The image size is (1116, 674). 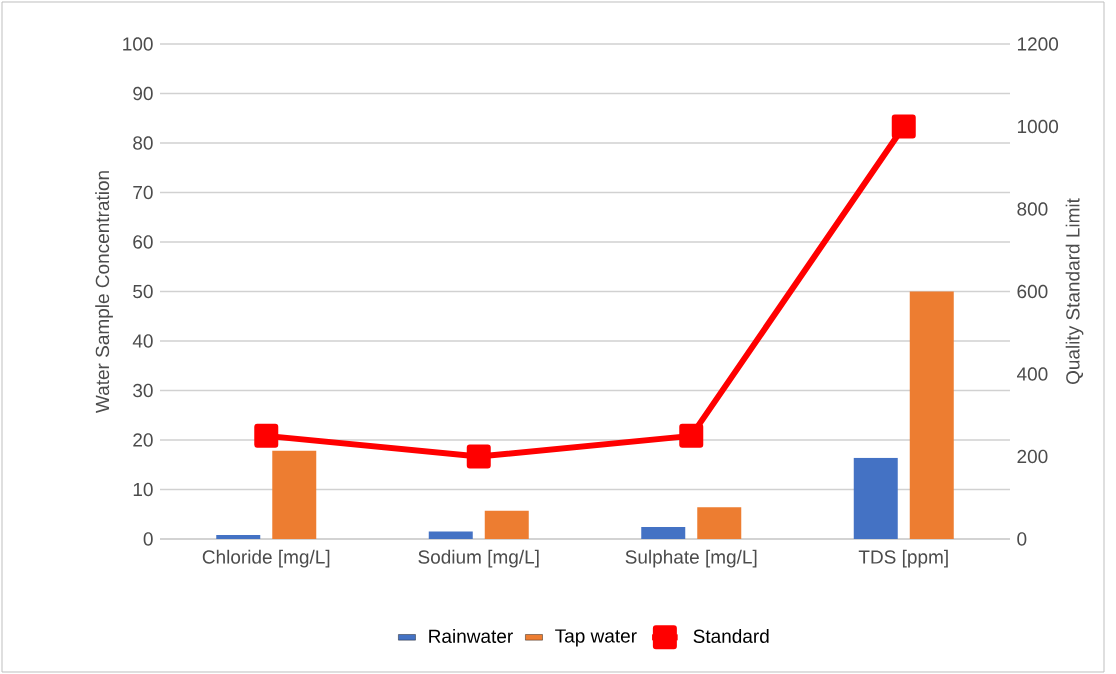 What do you see at coordinates (478, 558) in the screenshot?
I see `x-tick-label: Sodium [mg/L]` at bounding box center [478, 558].